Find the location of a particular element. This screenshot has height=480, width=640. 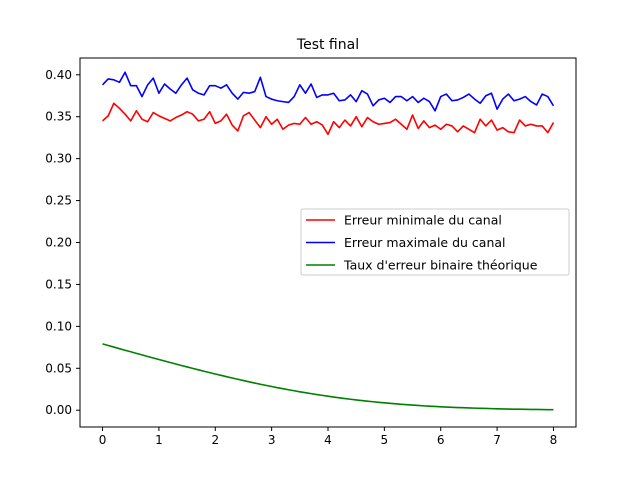

x-tick-label: 0 is located at coordinates (103, 440).